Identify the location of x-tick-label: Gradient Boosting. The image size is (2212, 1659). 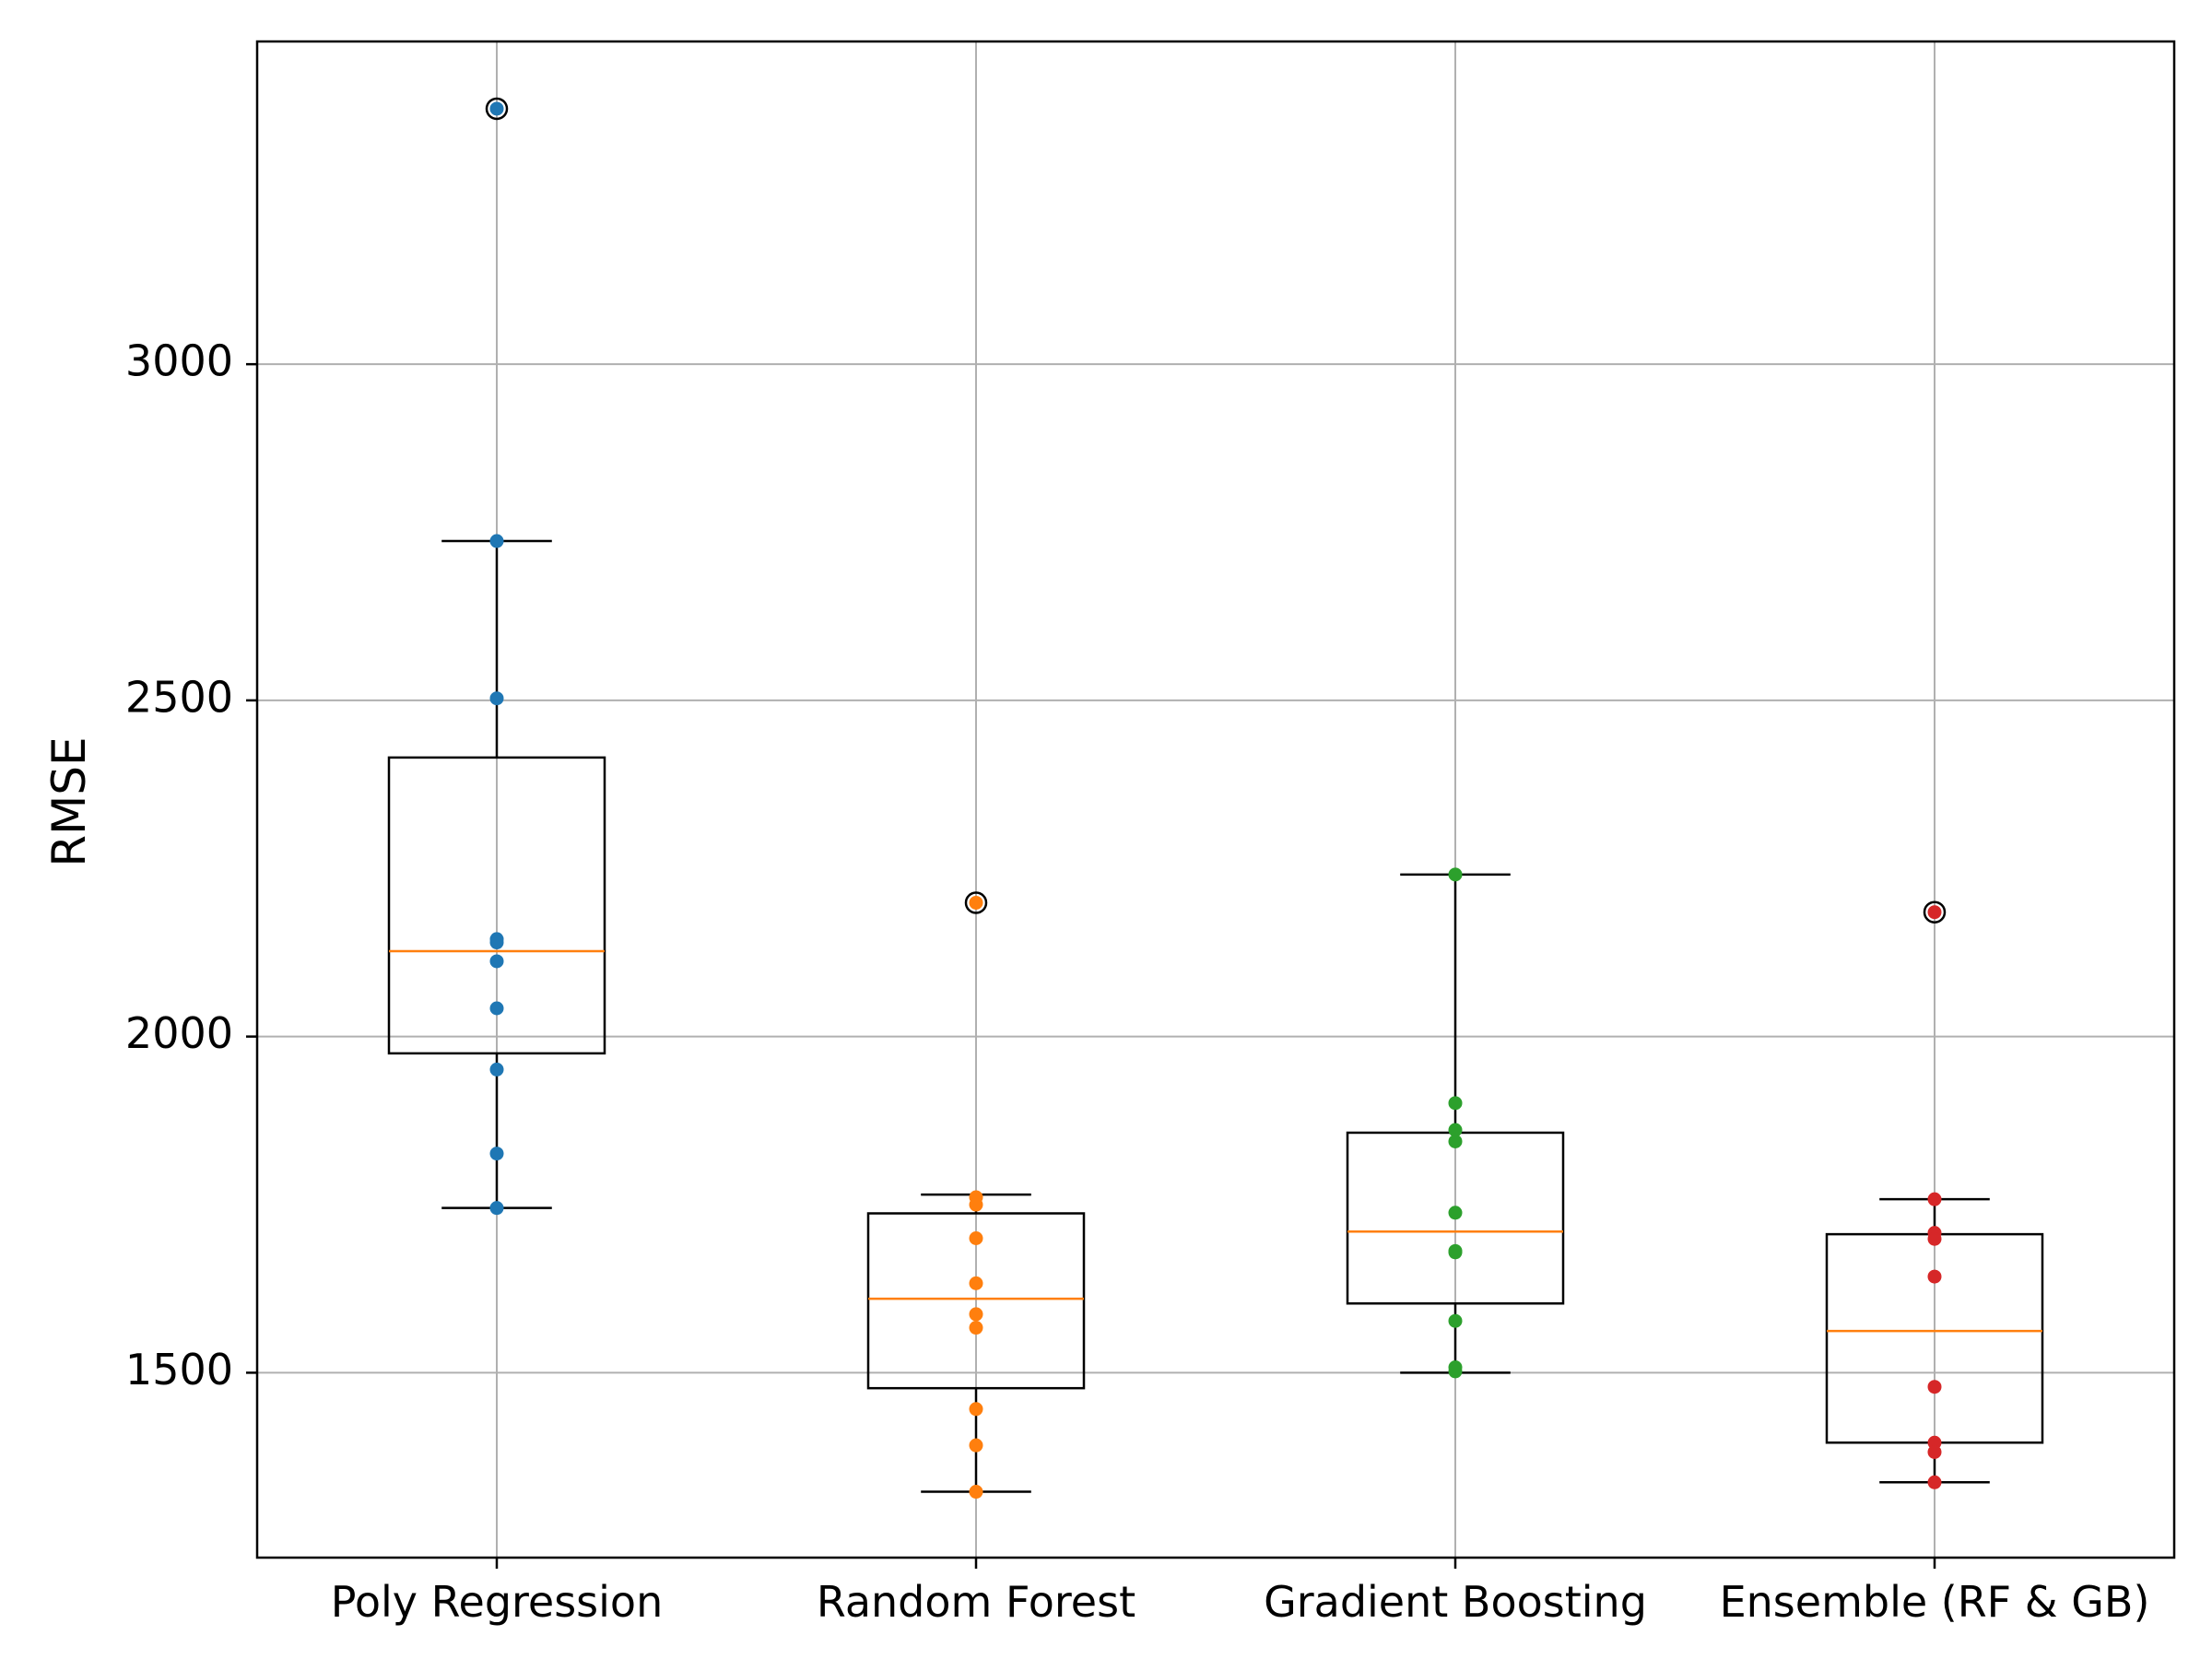
(1455, 1602).